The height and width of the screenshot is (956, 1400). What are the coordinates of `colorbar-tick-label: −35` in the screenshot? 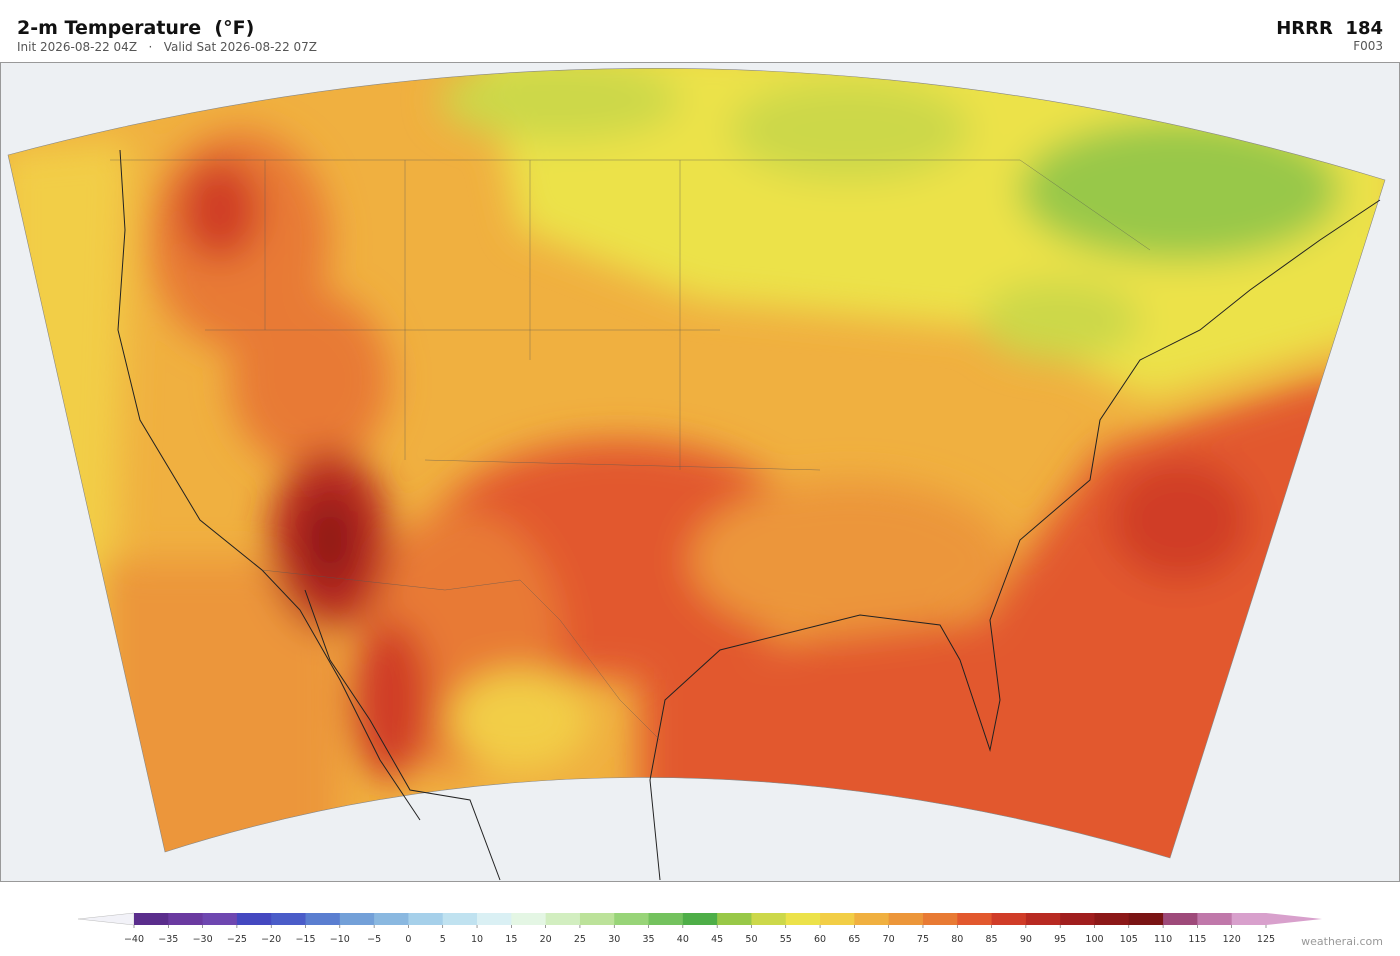 It's located at (168, 939).